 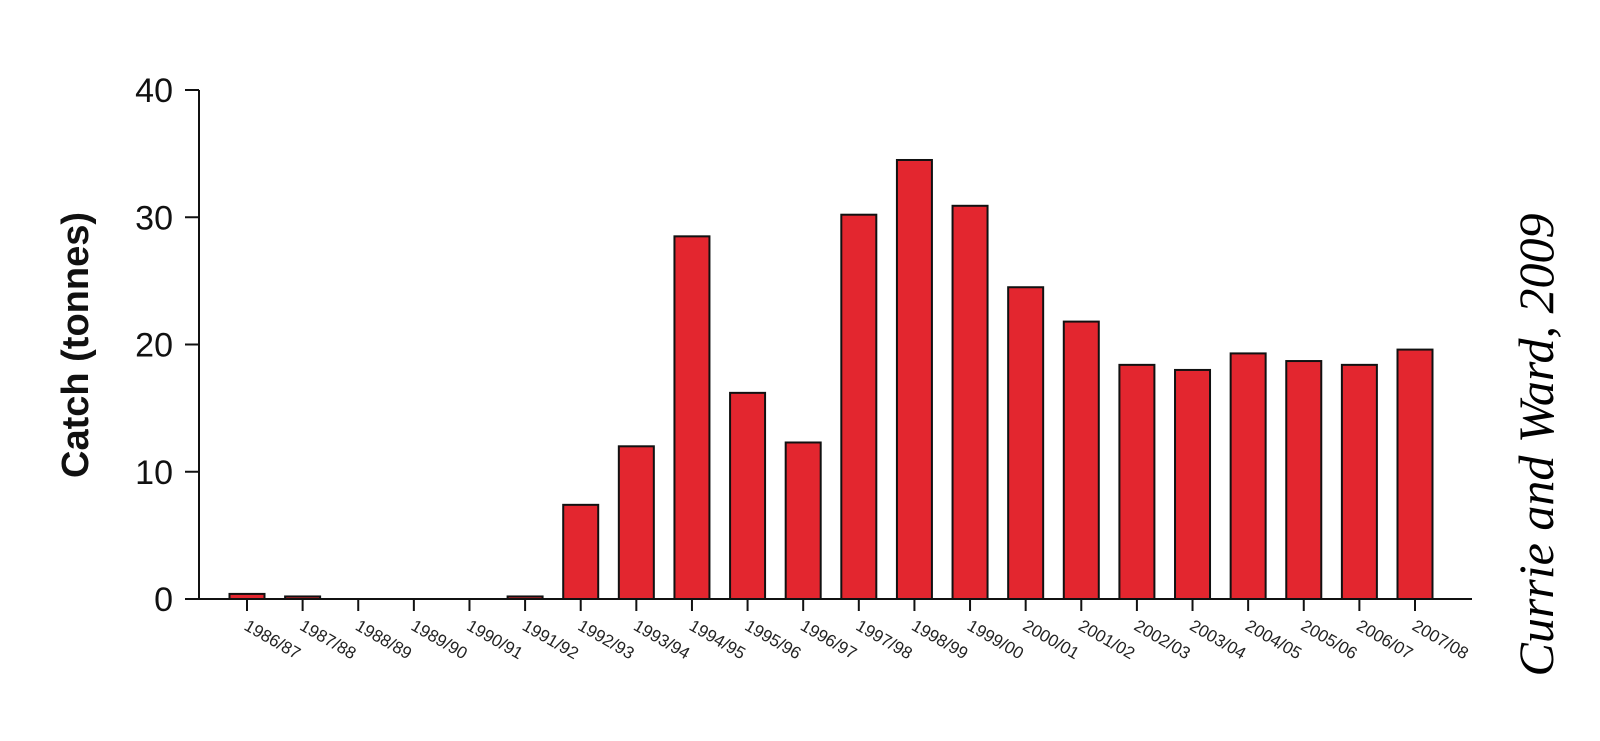 I want to click on x-tick-label: 2002/03, so click(x=1162, y=639).